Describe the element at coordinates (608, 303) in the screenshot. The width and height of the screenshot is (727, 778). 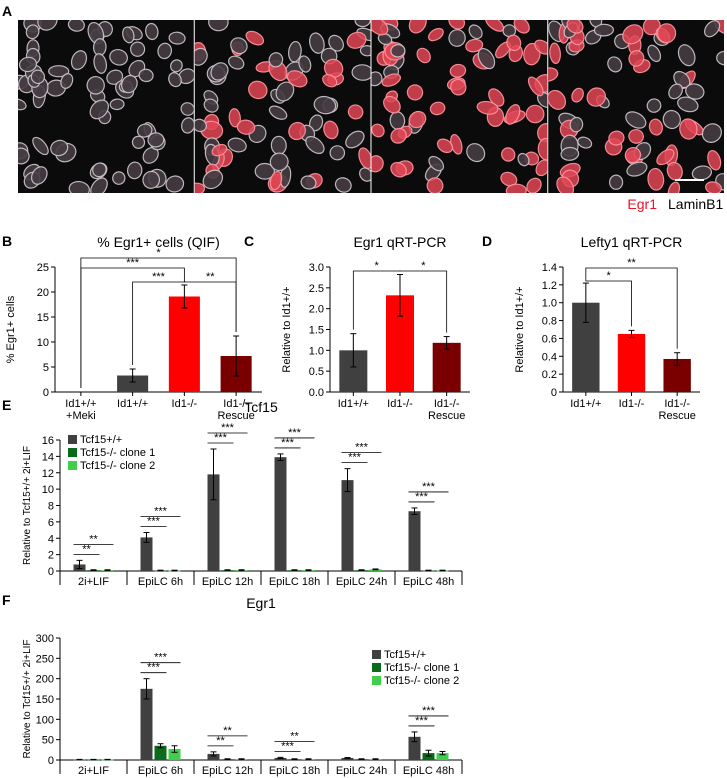
I see `significance-bracket` at that location.